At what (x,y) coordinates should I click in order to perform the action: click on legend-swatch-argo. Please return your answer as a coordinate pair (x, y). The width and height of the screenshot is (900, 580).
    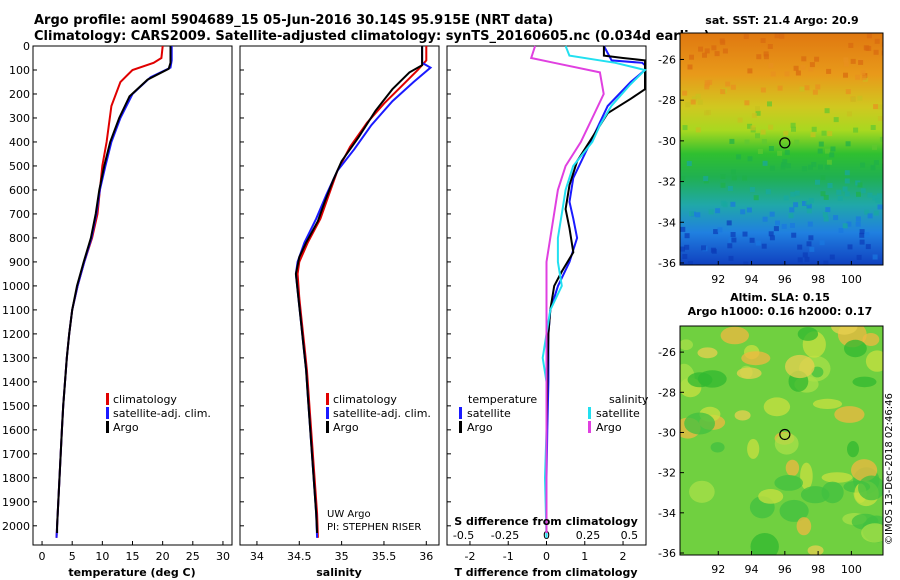
    Looking at the image, I should click on (107, 427).